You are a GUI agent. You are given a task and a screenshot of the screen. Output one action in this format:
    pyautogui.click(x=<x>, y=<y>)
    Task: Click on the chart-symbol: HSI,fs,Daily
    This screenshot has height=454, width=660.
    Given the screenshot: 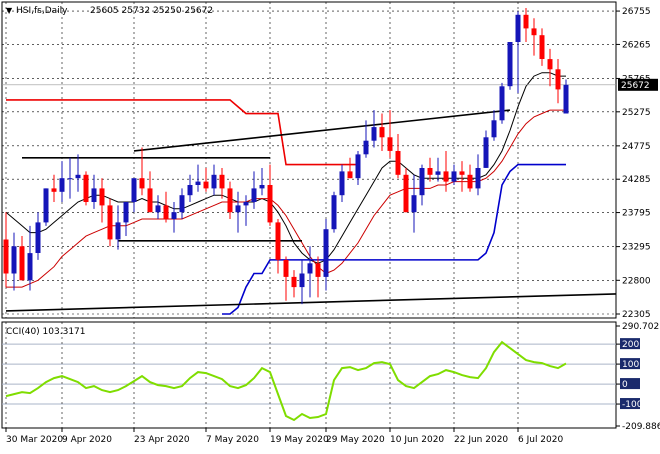 What is the action you would take?
    pyautogui.click(x=42, y=11)
    